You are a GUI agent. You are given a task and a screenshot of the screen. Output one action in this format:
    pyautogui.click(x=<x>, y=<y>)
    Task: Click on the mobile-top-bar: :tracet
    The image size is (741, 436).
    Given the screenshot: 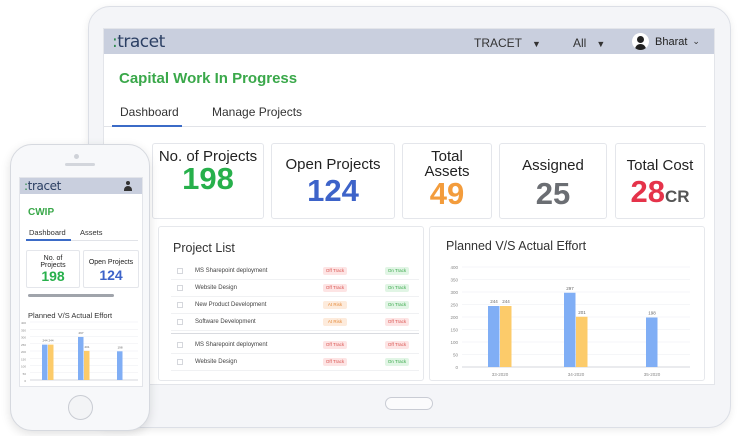 What is the action you would take?
    pyautogui.click(x=81, y=186)
    